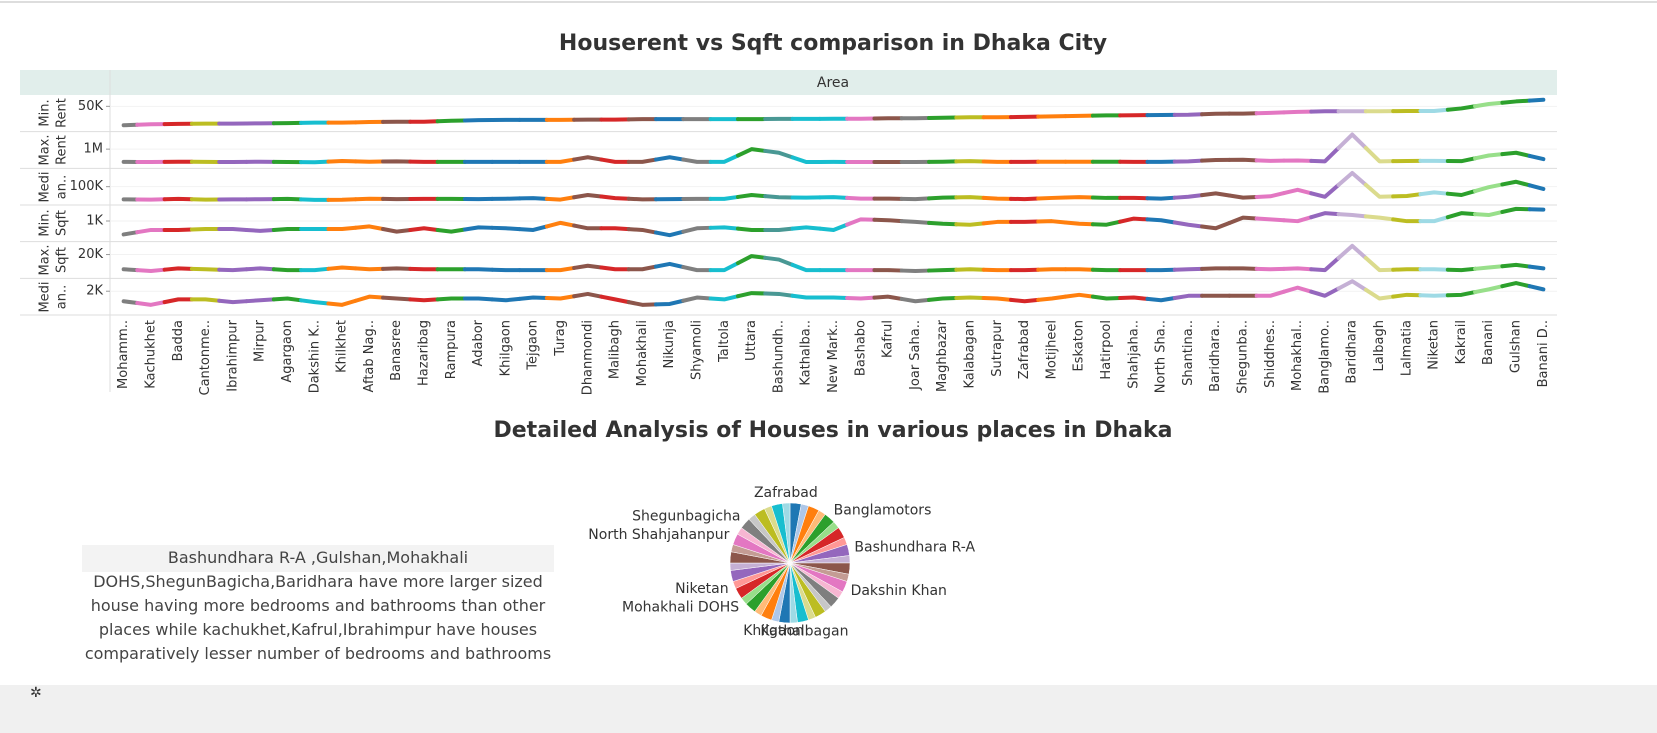 The width and height of the screenshot is (1657, 733). Describe the element at coordinates (899, 591) in the screenshot. I see `pie-label: Dakshin Khan` at that location.